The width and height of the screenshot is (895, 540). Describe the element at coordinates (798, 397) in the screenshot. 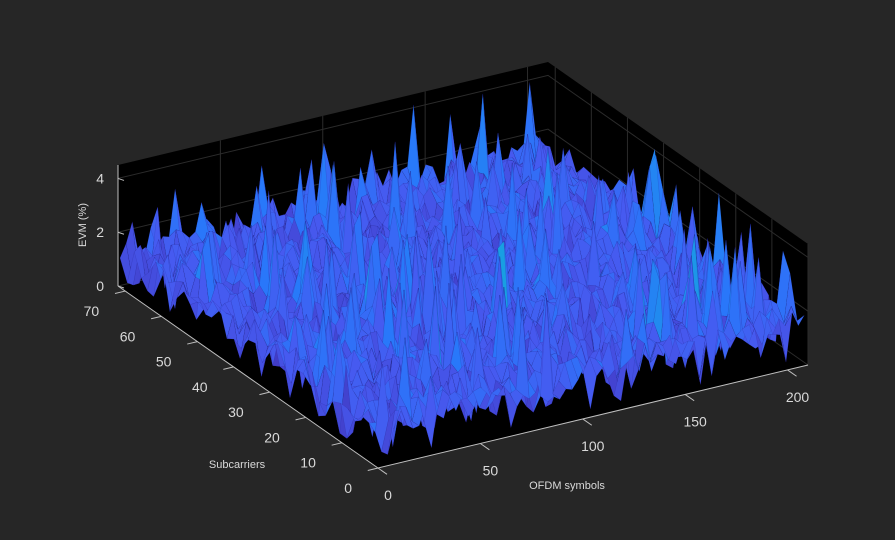

I see `x-tick-label: 200` at that location.